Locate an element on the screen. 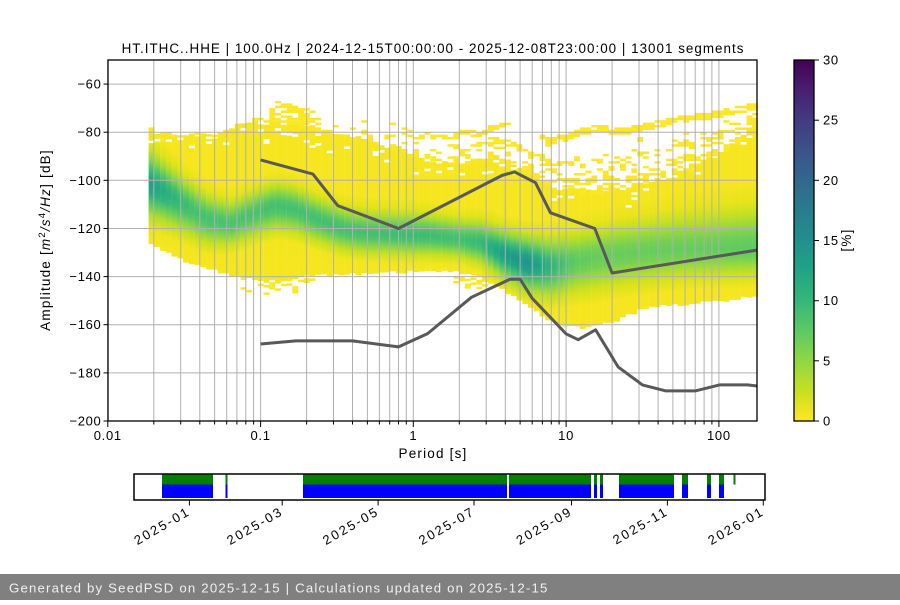 This screenshot has width=900, height=605. svg-text: −160 is located at coordinates (85, 324).